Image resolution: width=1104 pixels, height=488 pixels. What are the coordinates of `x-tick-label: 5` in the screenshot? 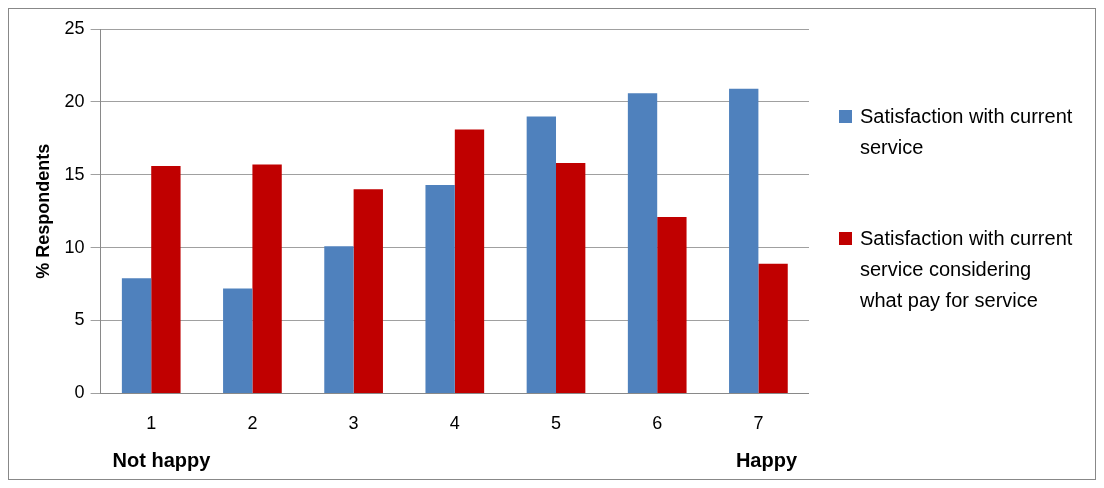 It's located at (556, 423).